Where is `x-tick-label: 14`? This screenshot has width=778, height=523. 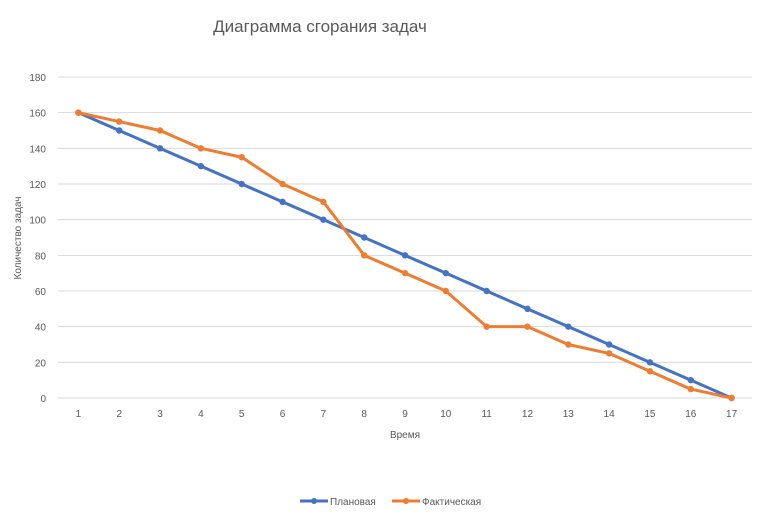
x-tick-label: 14 is located at coordinates (610, 414).